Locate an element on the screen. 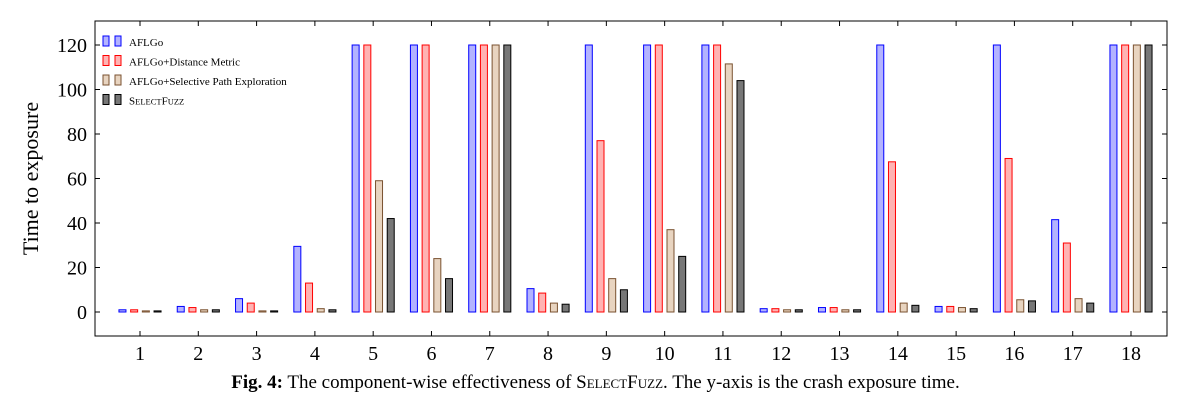 This screenshot has width=1191, height=409. y-tick-label: 60 is located at coordinates (77, 180).